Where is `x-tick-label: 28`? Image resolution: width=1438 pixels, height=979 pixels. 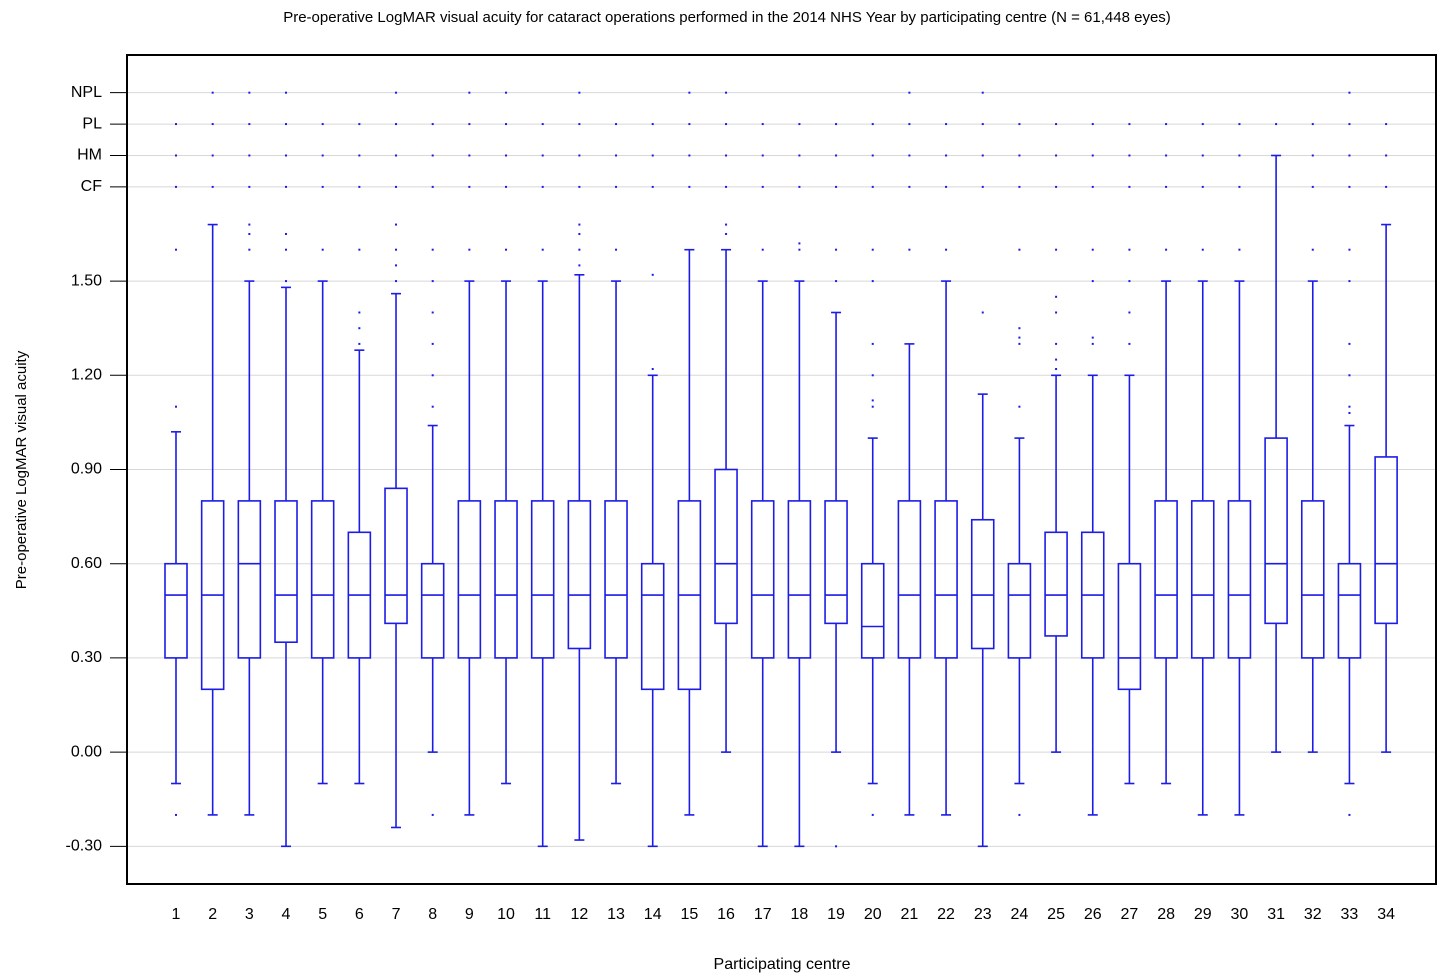
x-tick-label: 28 is located at coordinates (1166, 914).